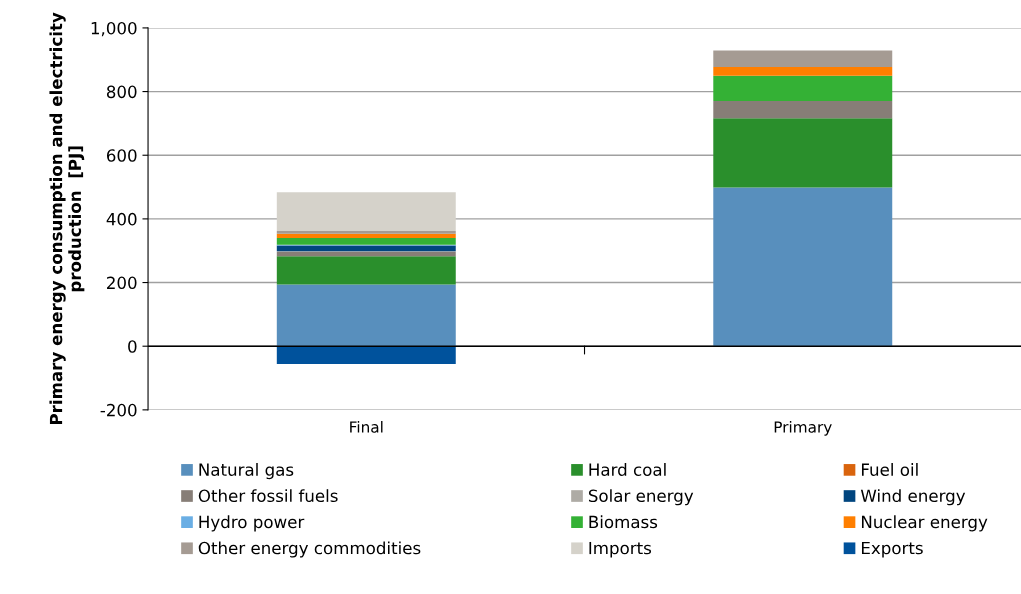 Image resolution: width=1021 pixels, height=594 pixels. I want to click on legend-label: Hard coal, so click(627, 469).